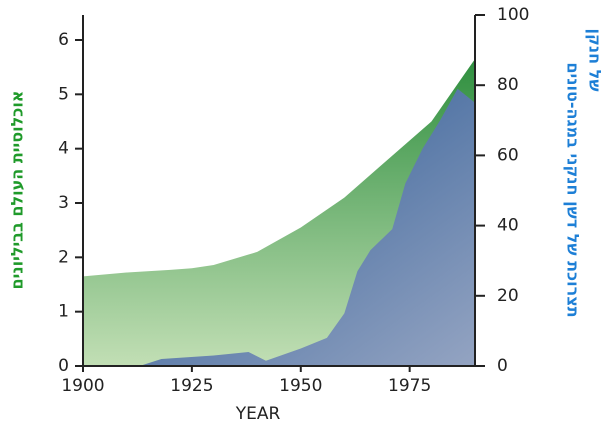 This screenshot has width=609, height=432. Describe the element at coordinates (258, 414) in the screenshot. I see `x-axis-title: YEAR` at that location.